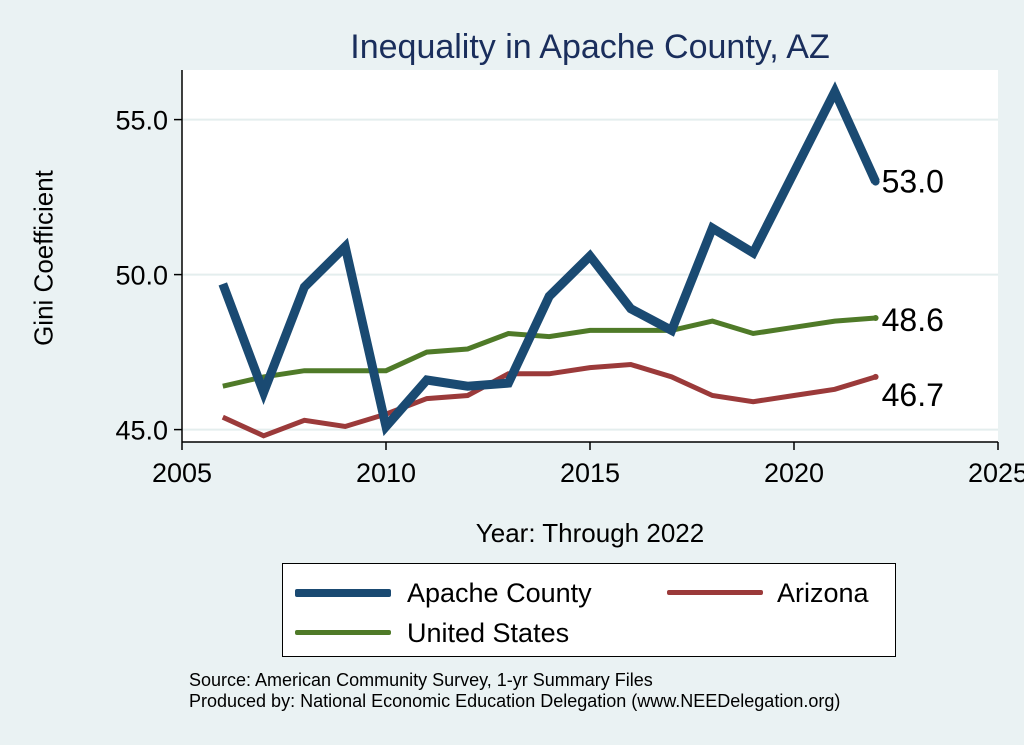 The image size is (1024, 745). Describe the element at coordinates (590, 47) in the screenshot. I see `chart-title: Inequality in Apache County, AZ` at that location.